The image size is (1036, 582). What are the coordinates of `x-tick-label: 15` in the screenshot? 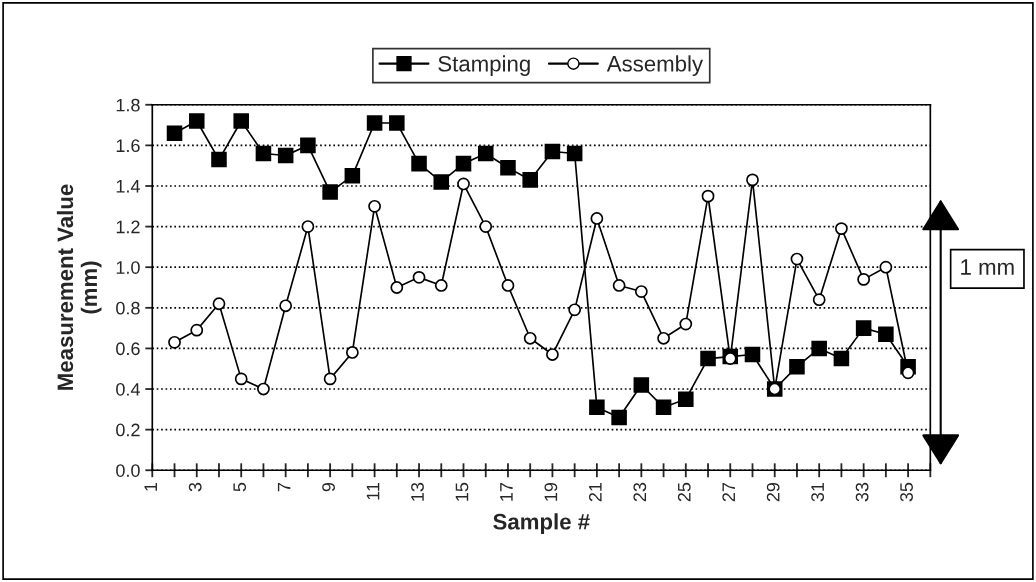 It's located at (462, 491).